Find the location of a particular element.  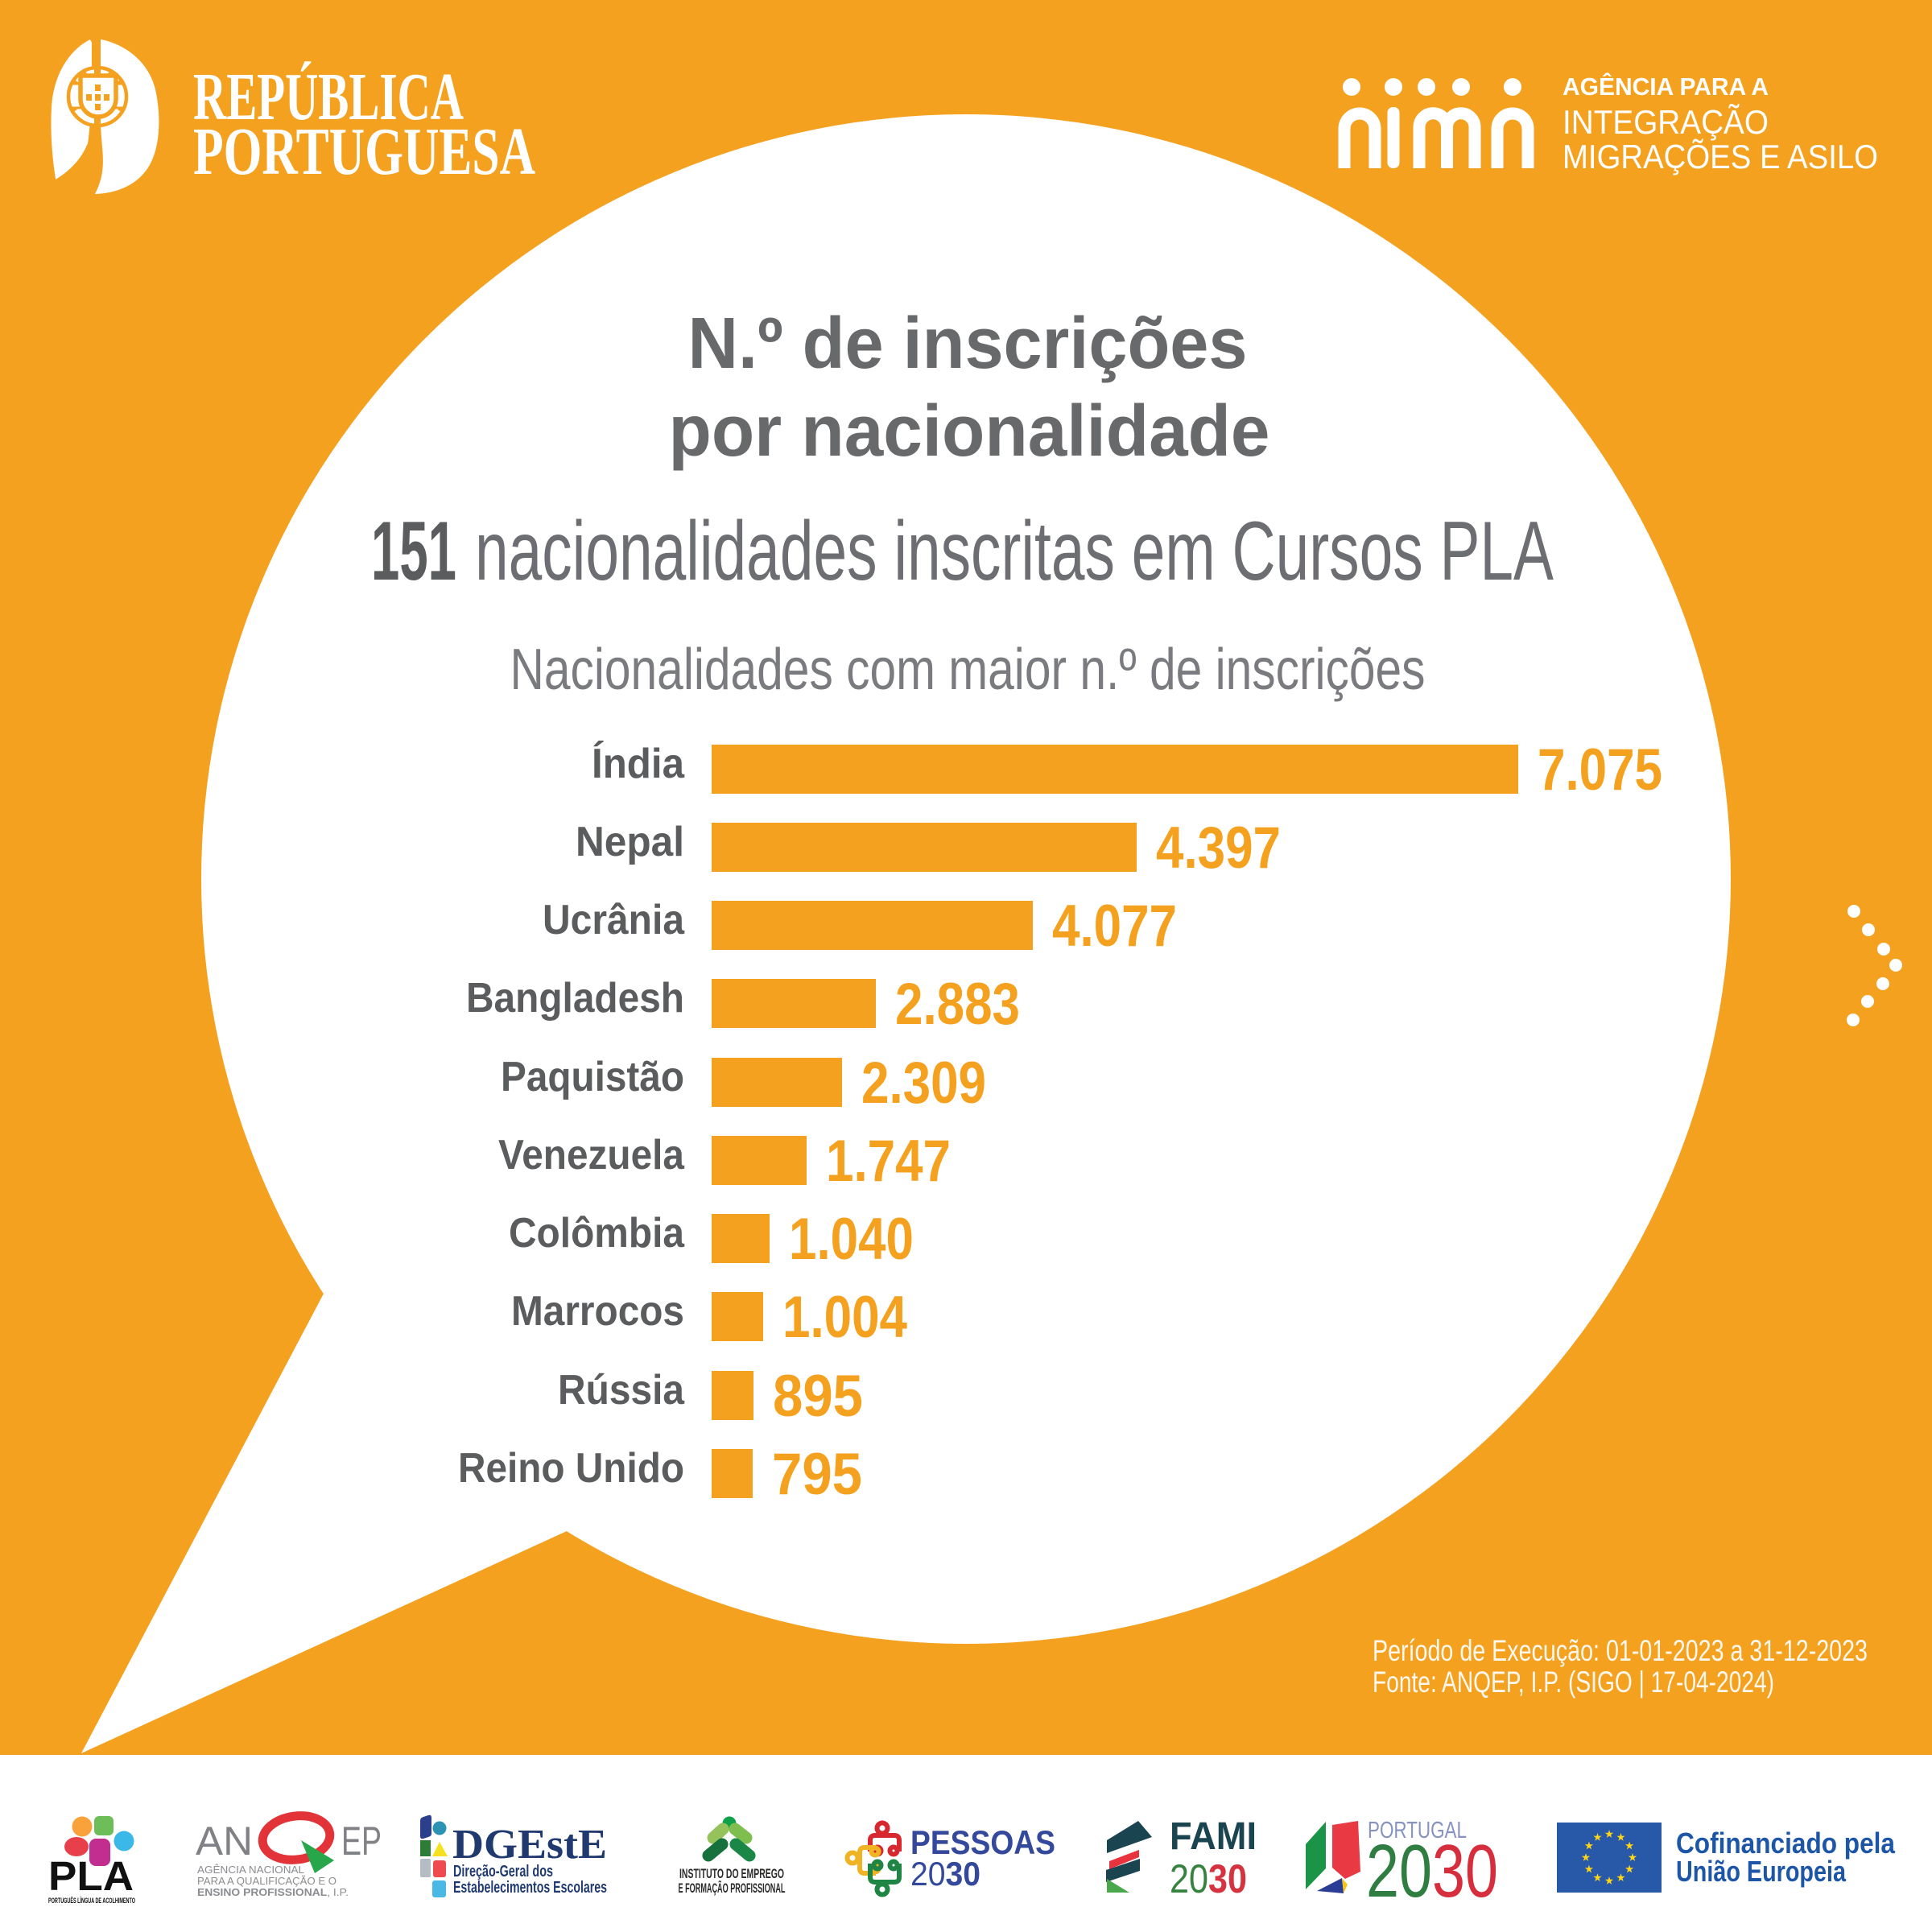

svg-text: PESSOAS is located at coordinates (982, 1842).